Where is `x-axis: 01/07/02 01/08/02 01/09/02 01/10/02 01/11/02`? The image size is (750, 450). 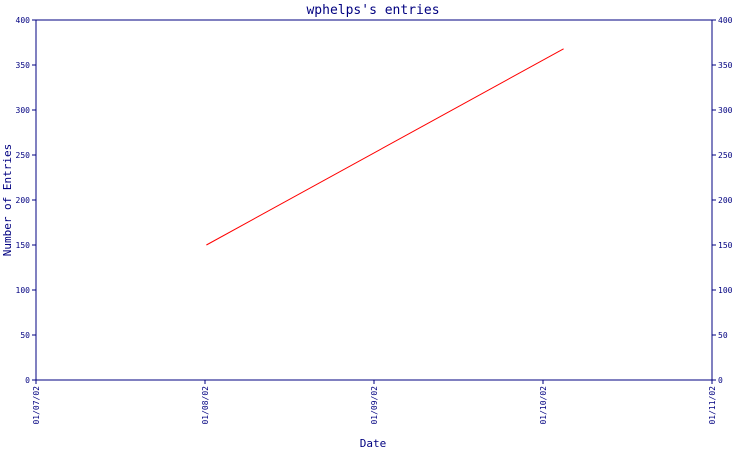 x-axis: 01/07/02 01/08/02 01/09/02 01/10/02 01/11/02 is located at coordinates (374, 402).